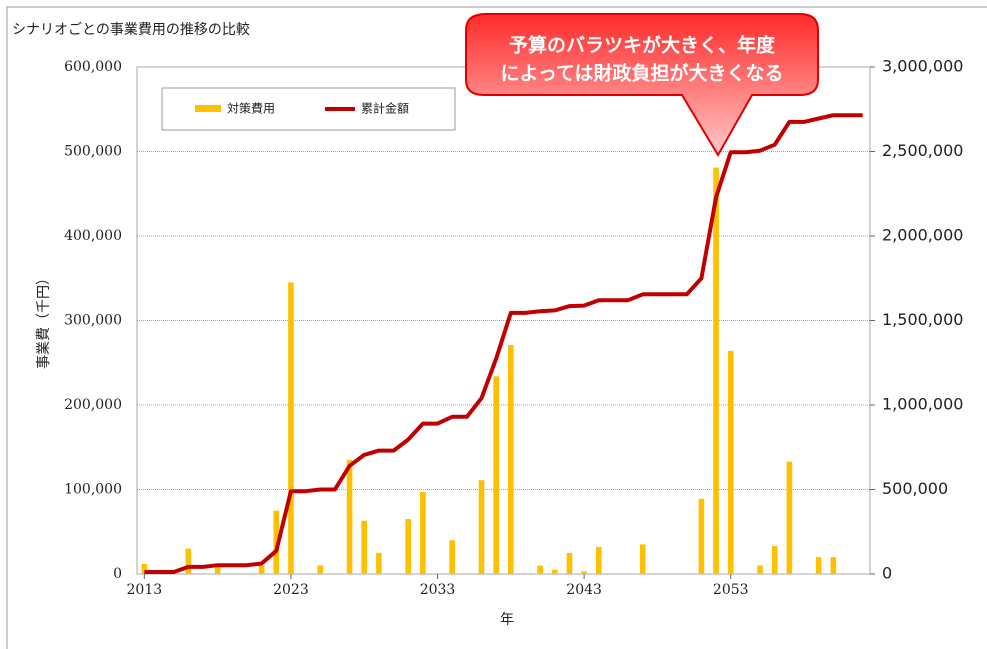  Describe the element at coordinates (584, 590) in the screenshot. I see `x-tick-label: 2043` at that location.